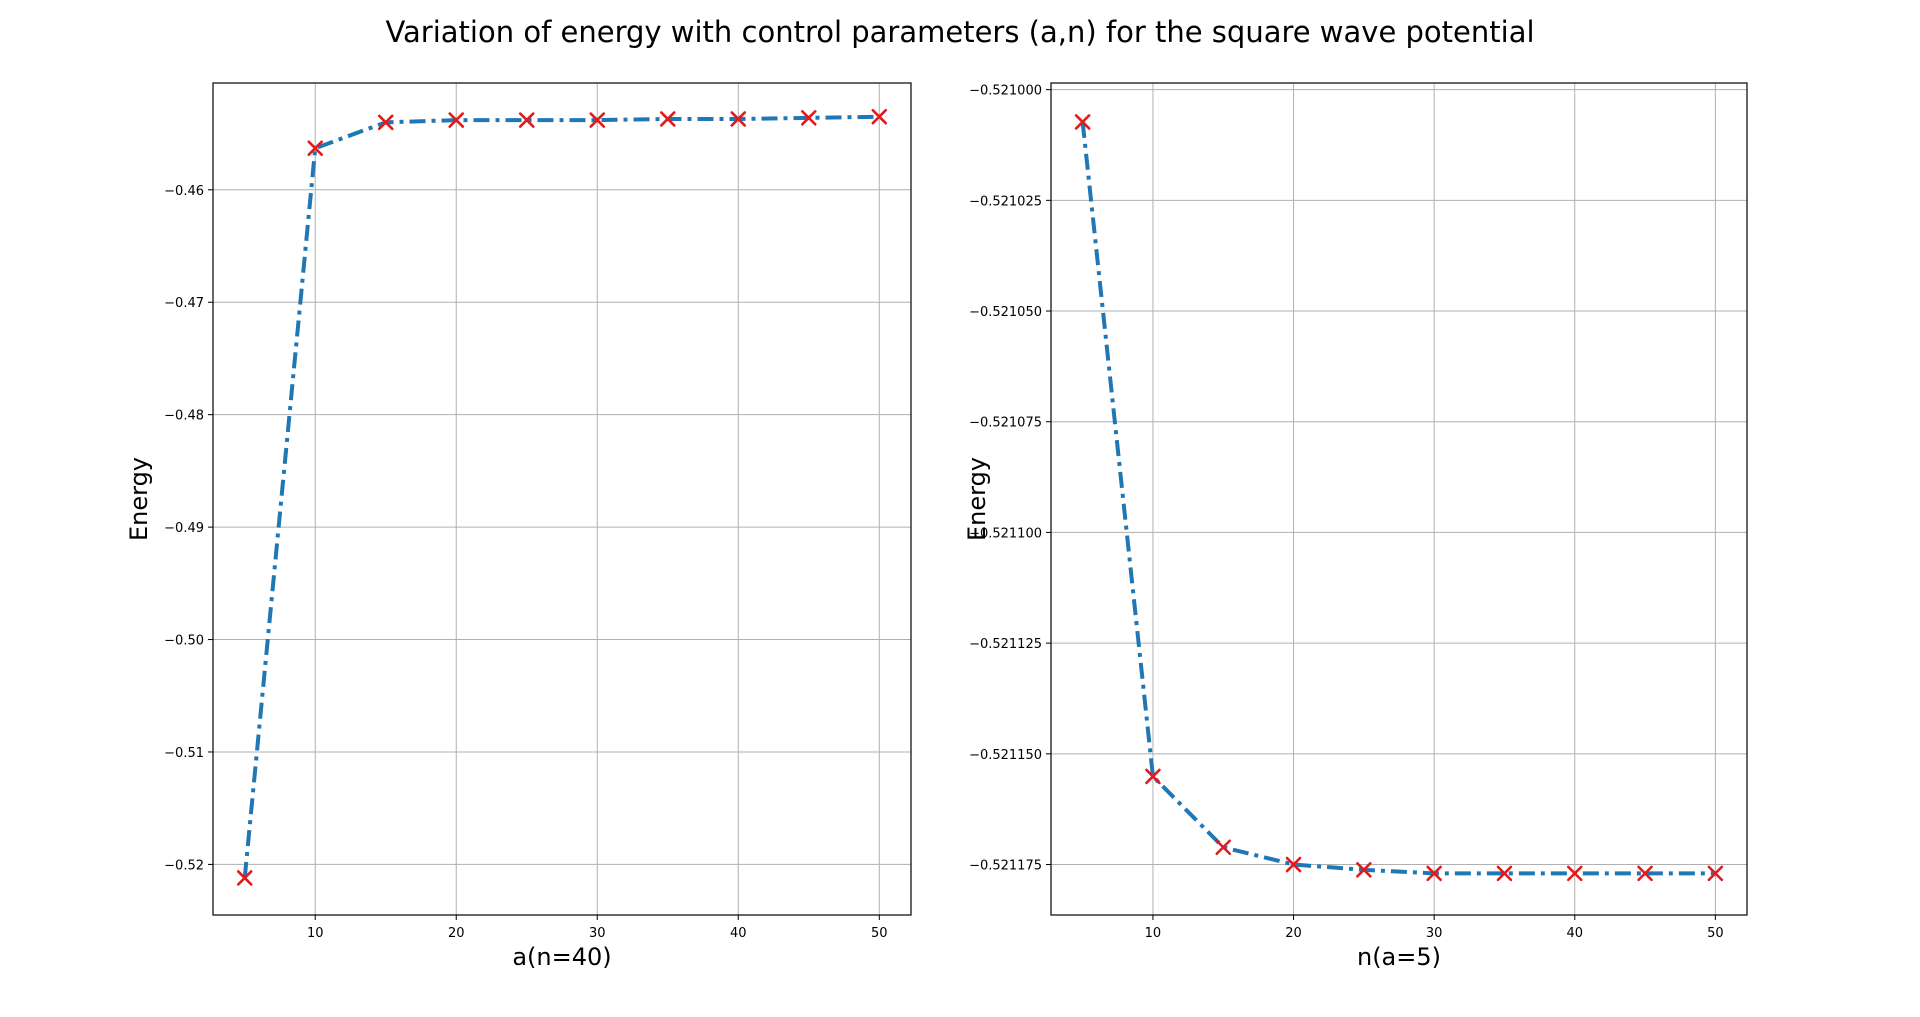 The width and height of the screenshot is (1920, 1017). What do you see at coordinates (184, 191) in the screenshot?
I see `y-tick-label: −0.46` at bounding box center [184, 191].